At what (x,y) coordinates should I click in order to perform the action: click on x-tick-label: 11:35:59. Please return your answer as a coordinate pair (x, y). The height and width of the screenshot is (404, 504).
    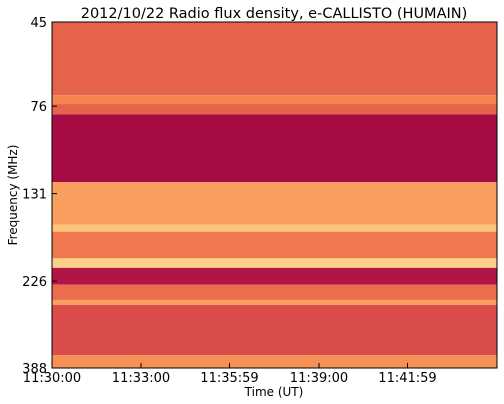
    Looking at the image, I should click on (229, 378).